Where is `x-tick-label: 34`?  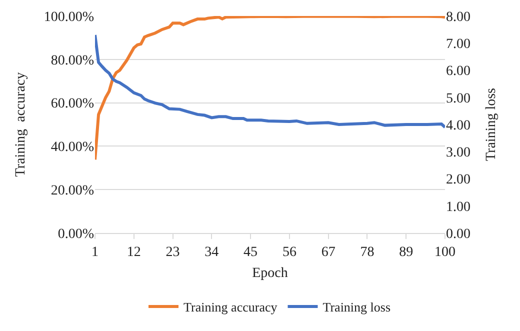
x-tick-label: 34 is located at coordinates (211, 252).